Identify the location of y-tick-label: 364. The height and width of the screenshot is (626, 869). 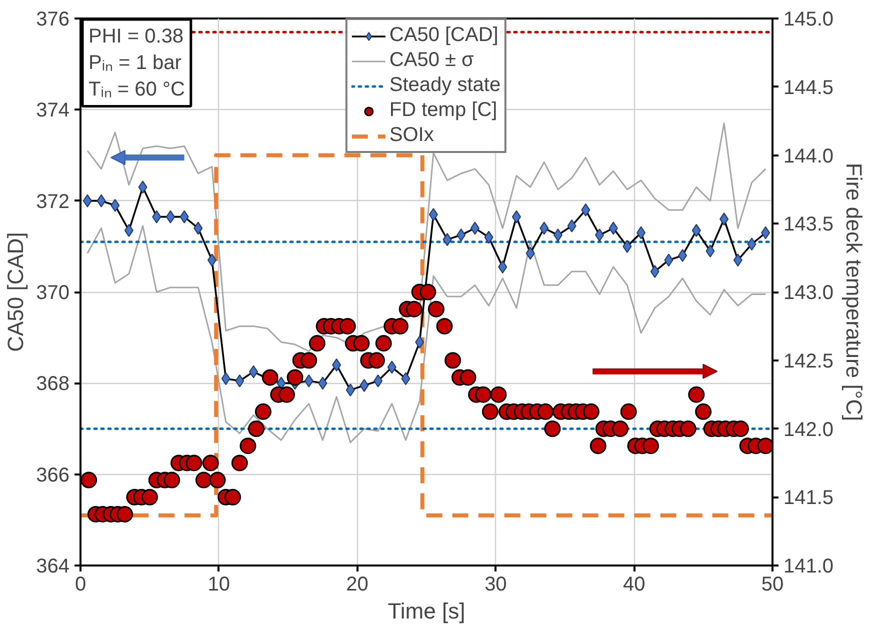
(53, 567).